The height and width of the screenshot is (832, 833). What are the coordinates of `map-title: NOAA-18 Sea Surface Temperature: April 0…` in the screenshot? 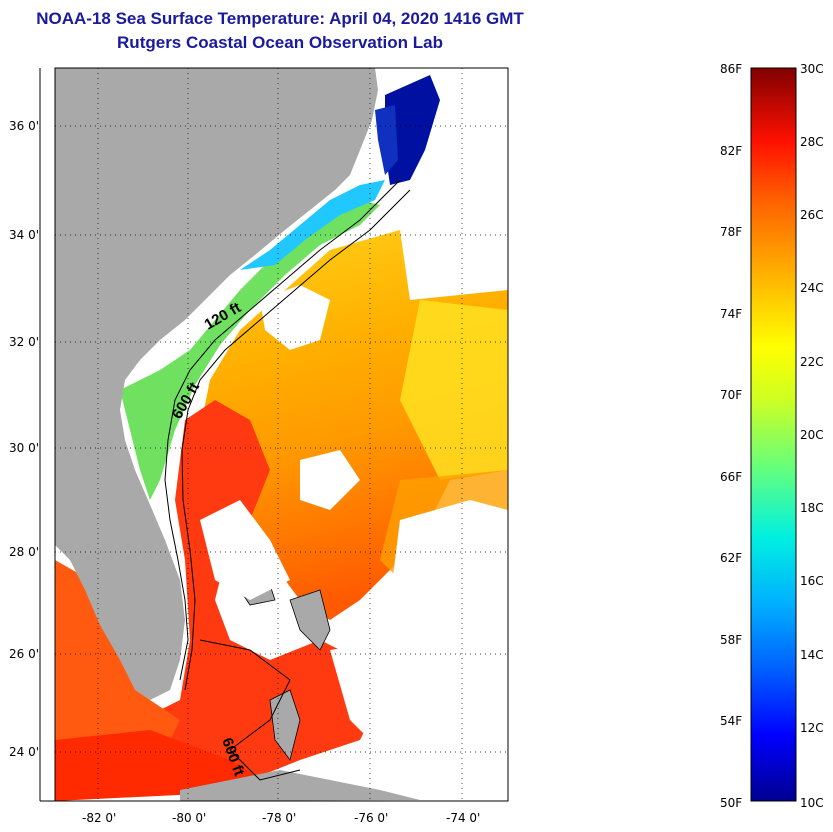 It's located at (280, 18).